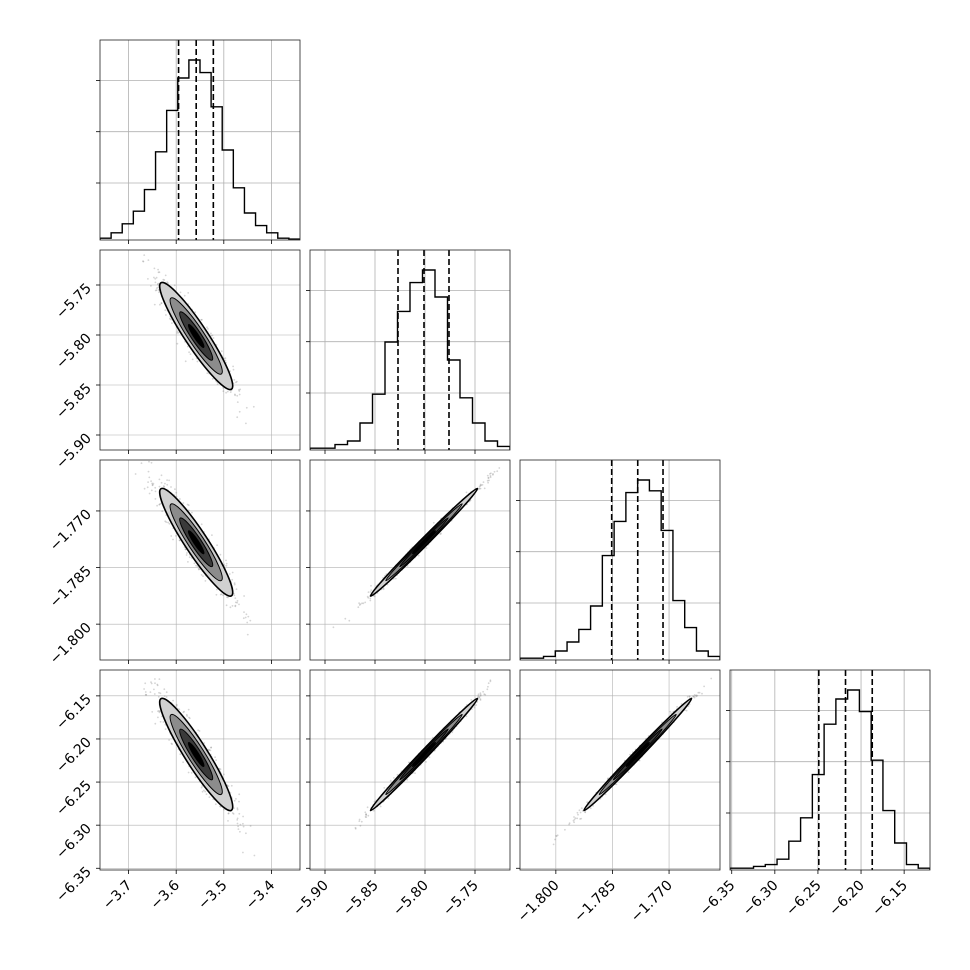  Describe the element at coordinates (620, 560) in the screenshot. I see `panel-content` at that location.